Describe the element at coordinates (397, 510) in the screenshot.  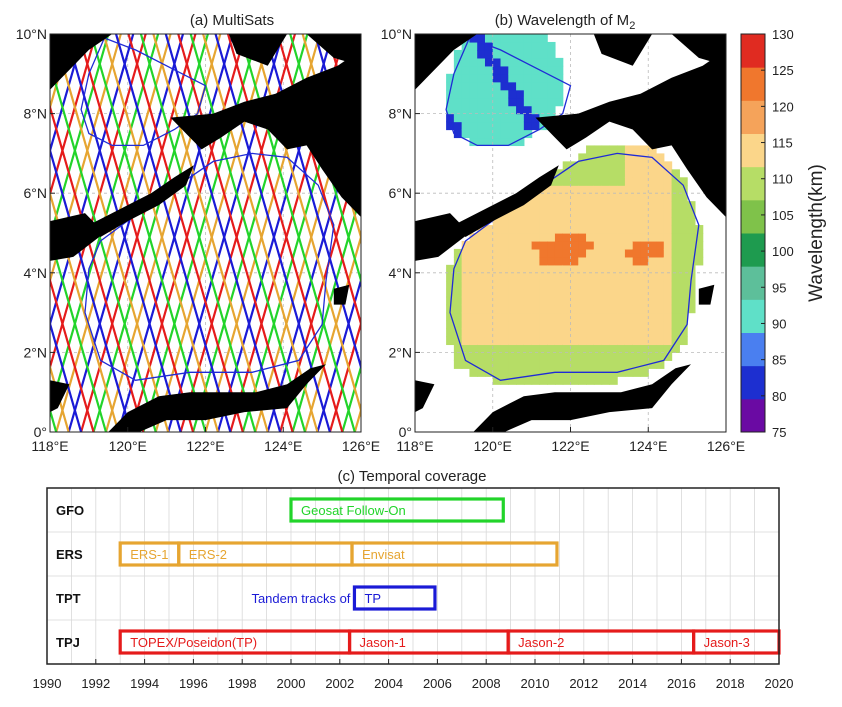
I see `panel-c-segment-box` at that location.